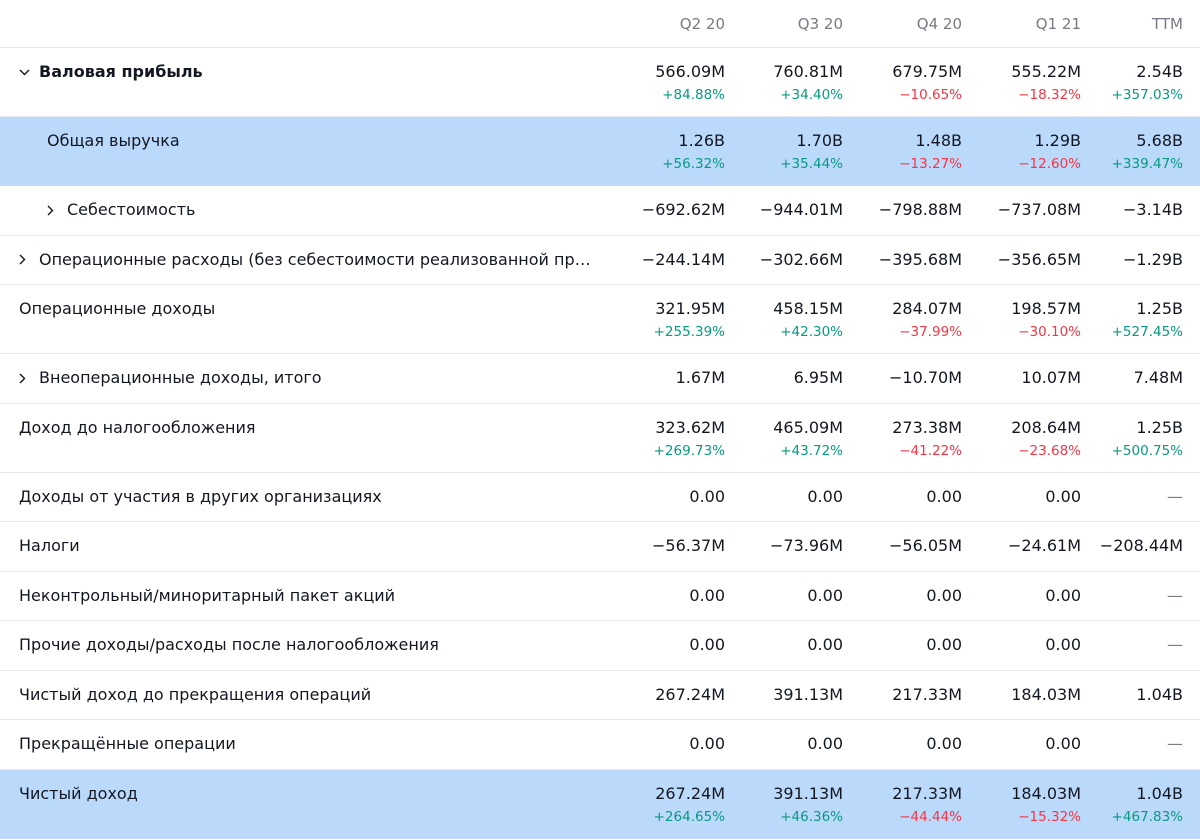 Image resolution: width=1200 pixels, height=839 pixels. What do you see at coordinates (784, 152) in the screenshot?
I see `cell-q3-20: 1.70B +35.44%` at bounding box center [784, 152].